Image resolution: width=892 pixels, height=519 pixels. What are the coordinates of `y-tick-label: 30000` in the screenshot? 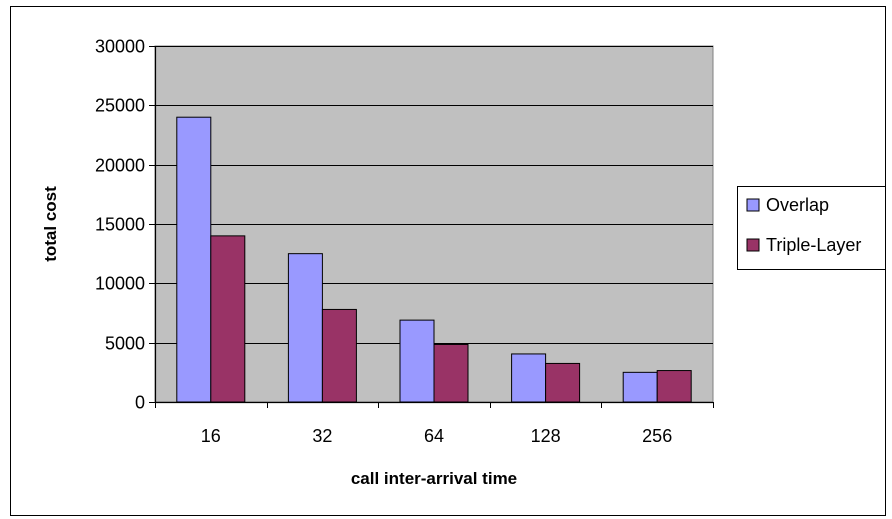 It's located at (120, 47).